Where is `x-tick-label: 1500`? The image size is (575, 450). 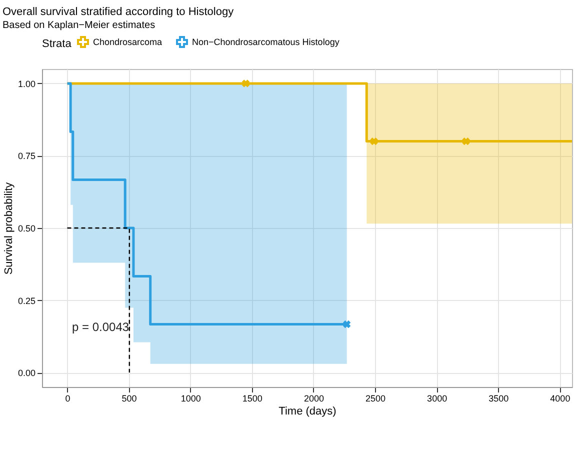
x-tick-label: 1500 is located at coordinates (252, 399).